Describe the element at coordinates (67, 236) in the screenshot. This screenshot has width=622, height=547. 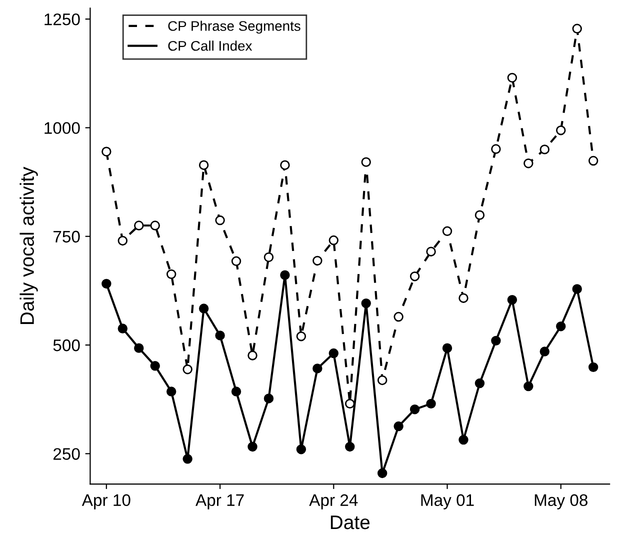
I see `y-tick-label: 750` at that location.